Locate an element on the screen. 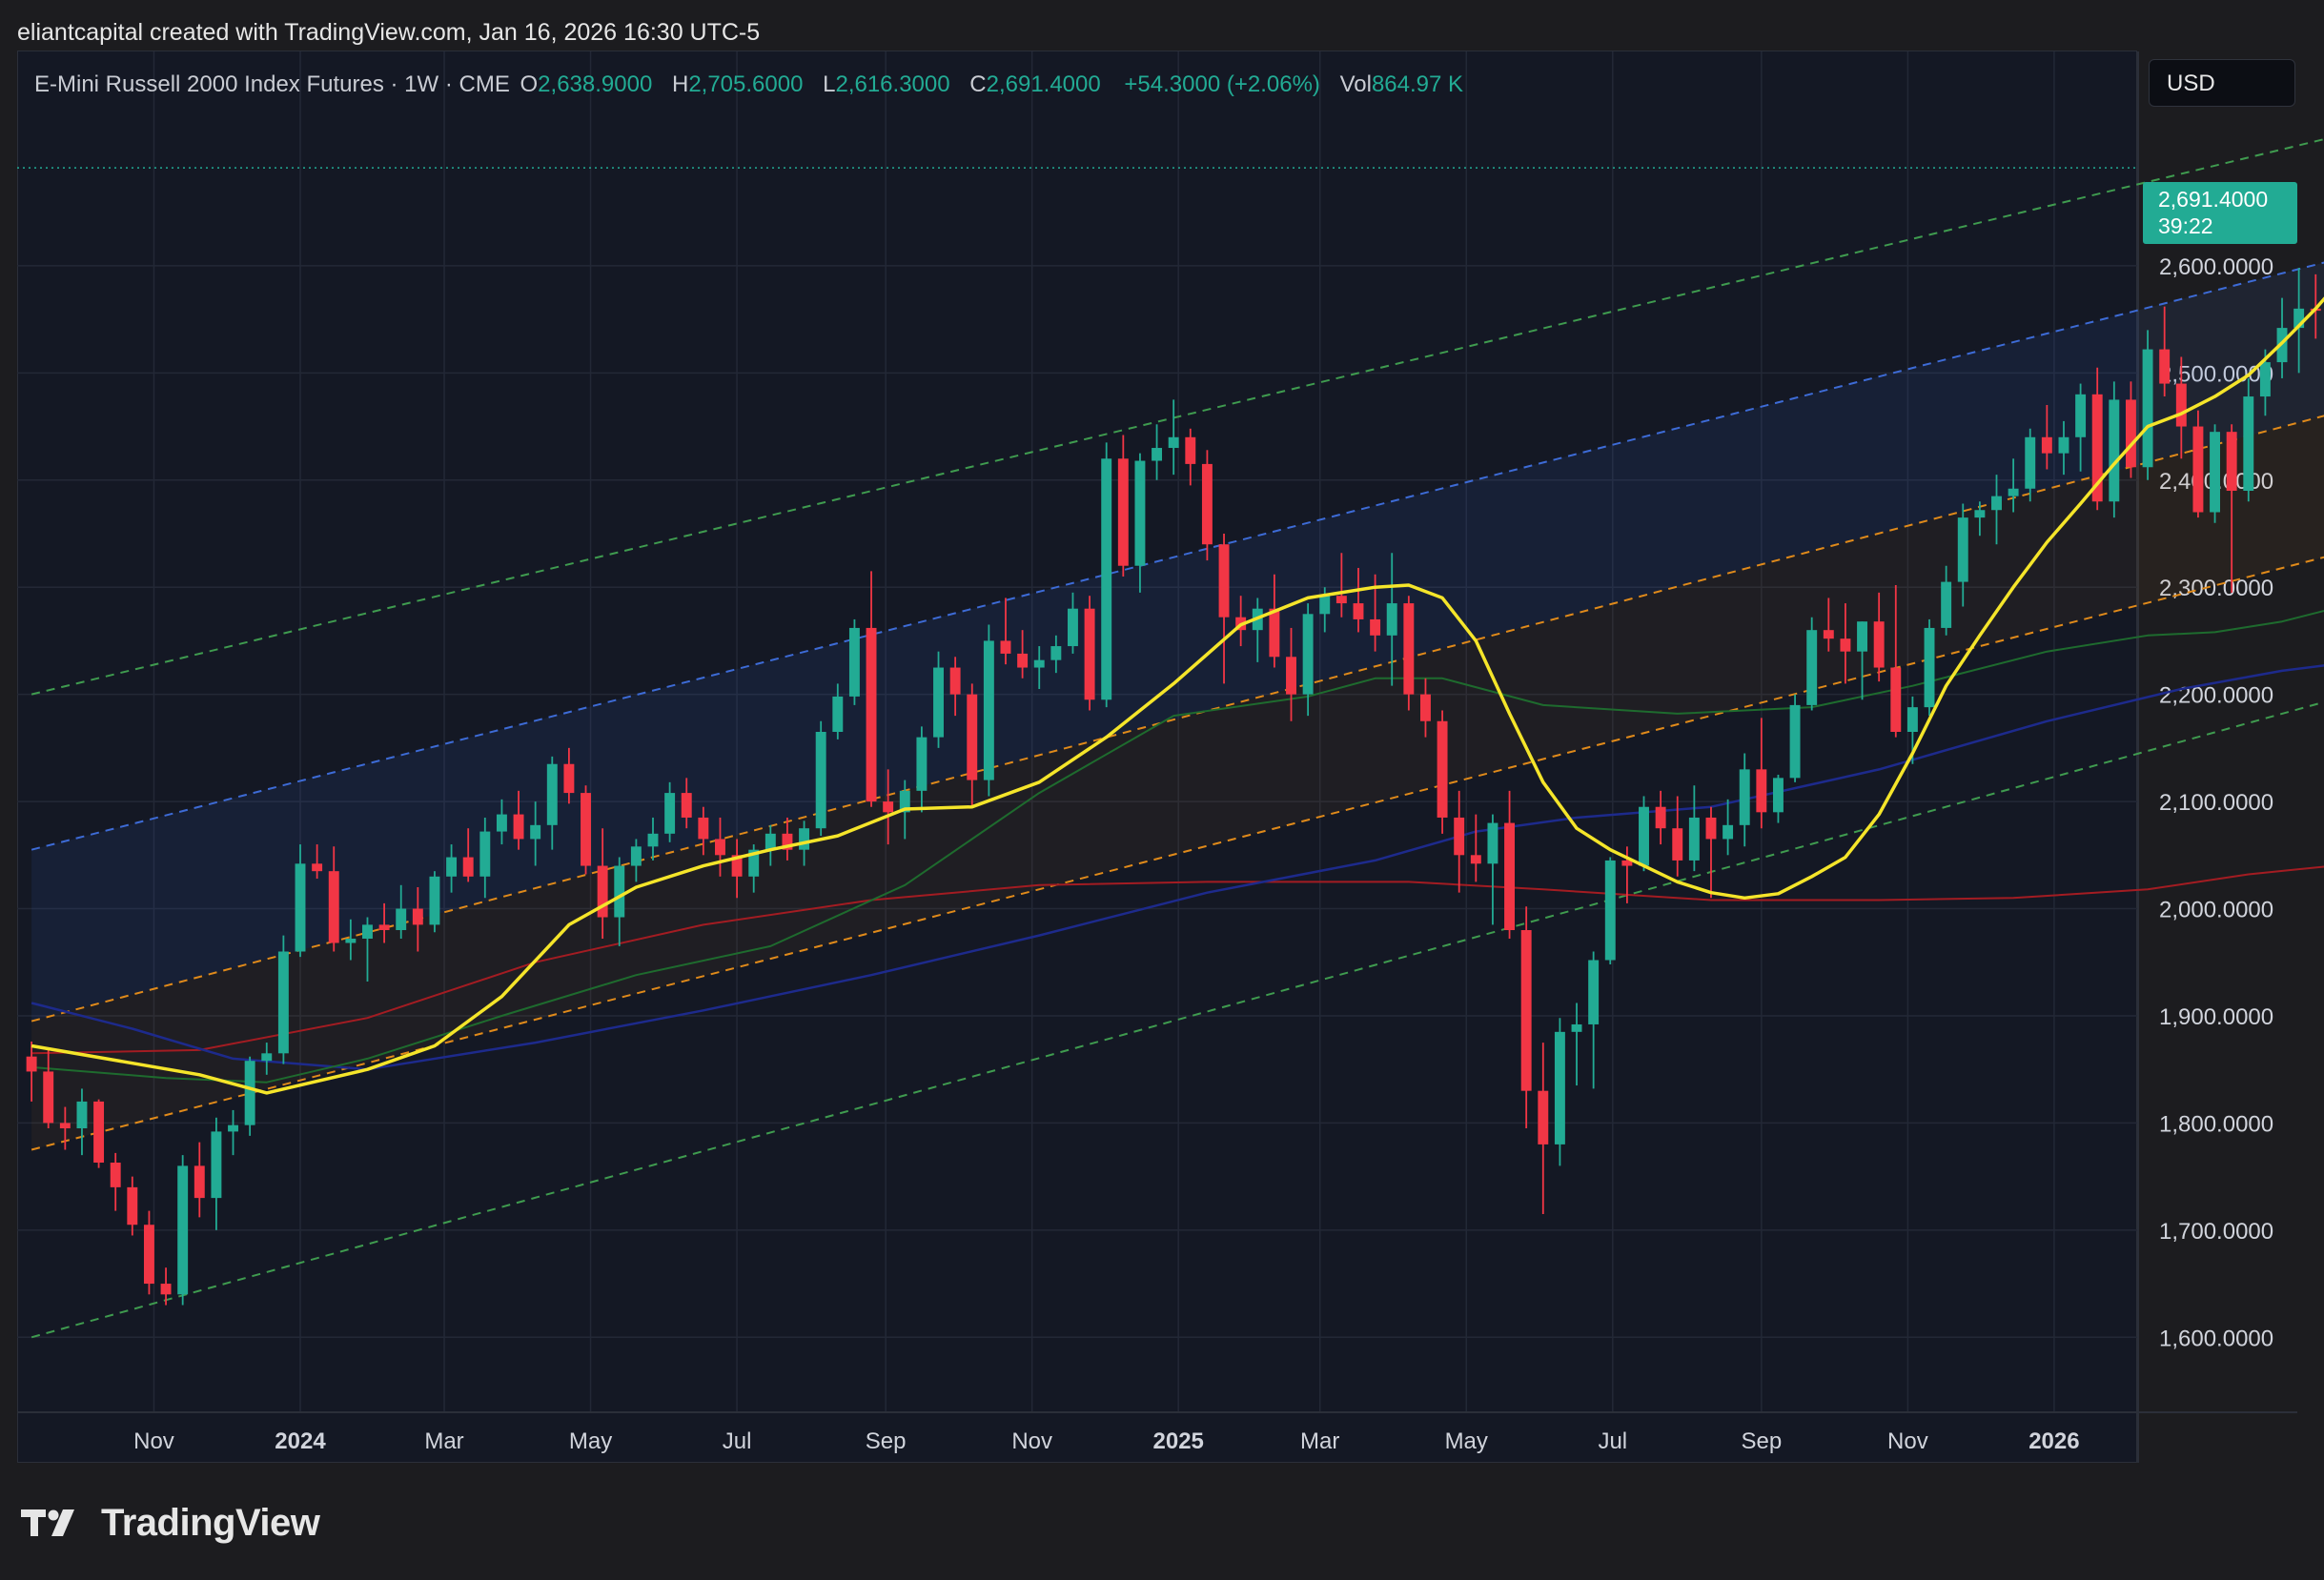 This screenshot has height=1580, width=2324. tradingview-brand: TradingView is located at coordinates (170, 1523).